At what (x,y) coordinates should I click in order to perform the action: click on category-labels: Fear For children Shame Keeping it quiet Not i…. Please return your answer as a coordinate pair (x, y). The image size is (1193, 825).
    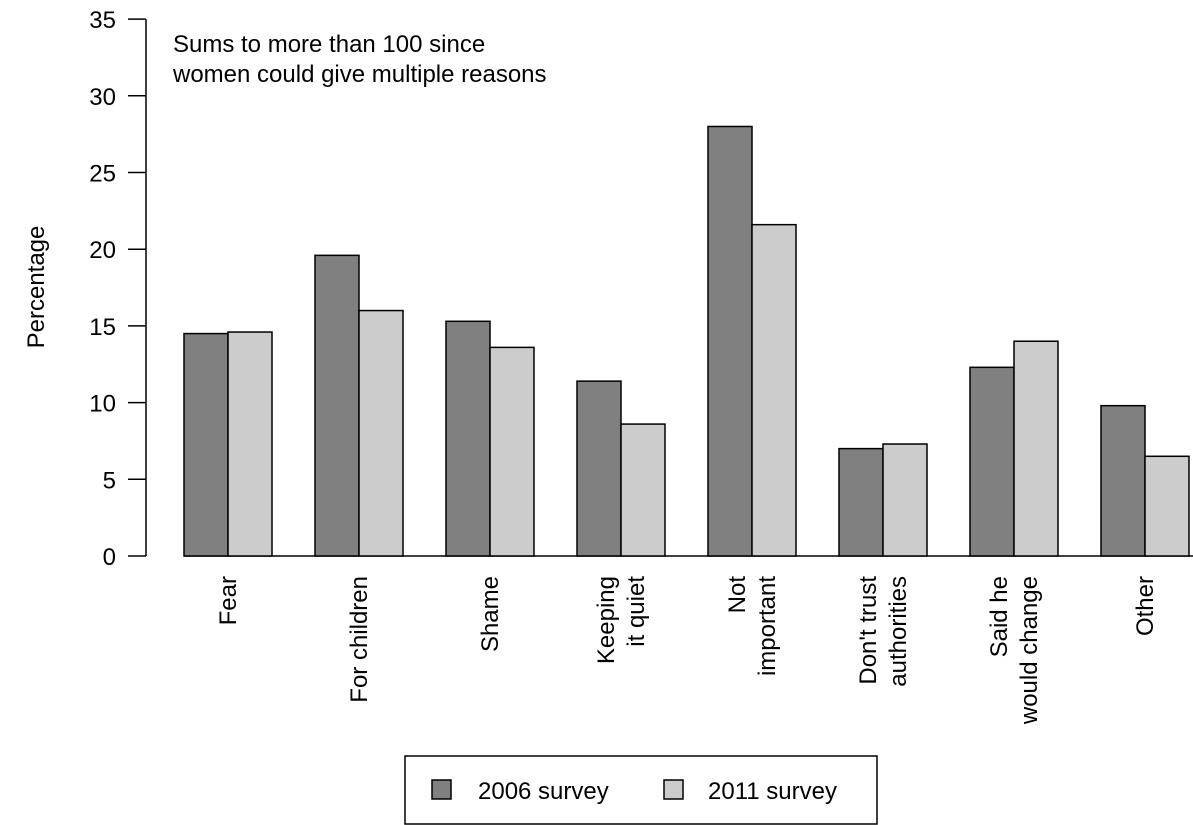
    Looking at the image, I should click on (687, 650).